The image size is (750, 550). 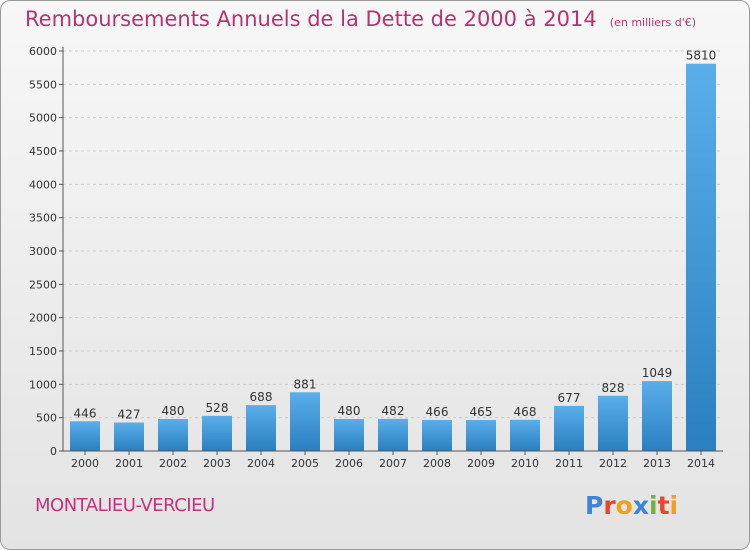 I want to click on y-tick-label: 2000, so click(x=43, y=318).